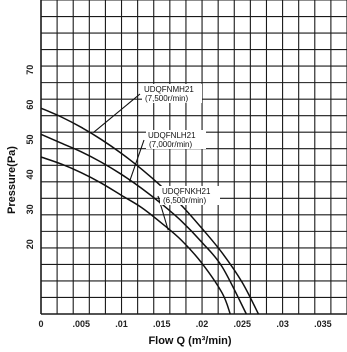 The width and height of the screenshot is (347, 352). Describe the element at coordinates (40, 324) in the screenshot. I see `x-tick-label: 0` at that location.